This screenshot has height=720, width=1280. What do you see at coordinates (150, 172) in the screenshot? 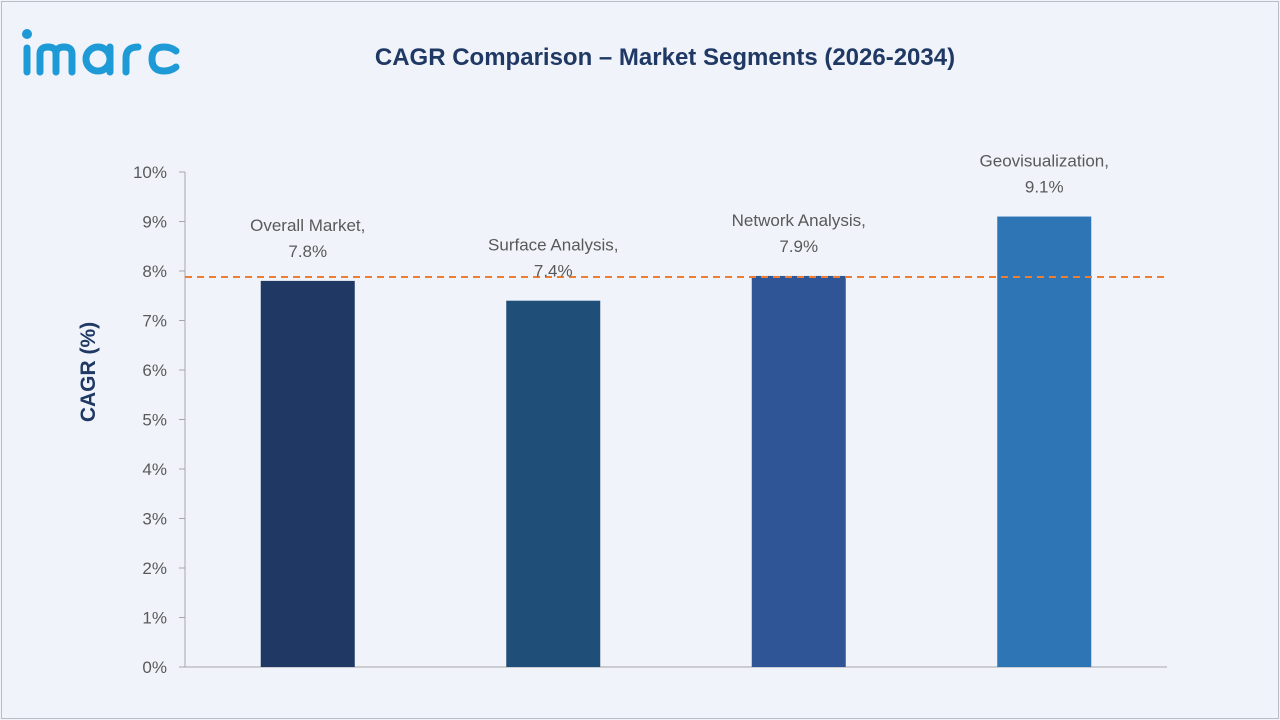
I see `y-tick-label: 10%` at bounding box center [150, 172].